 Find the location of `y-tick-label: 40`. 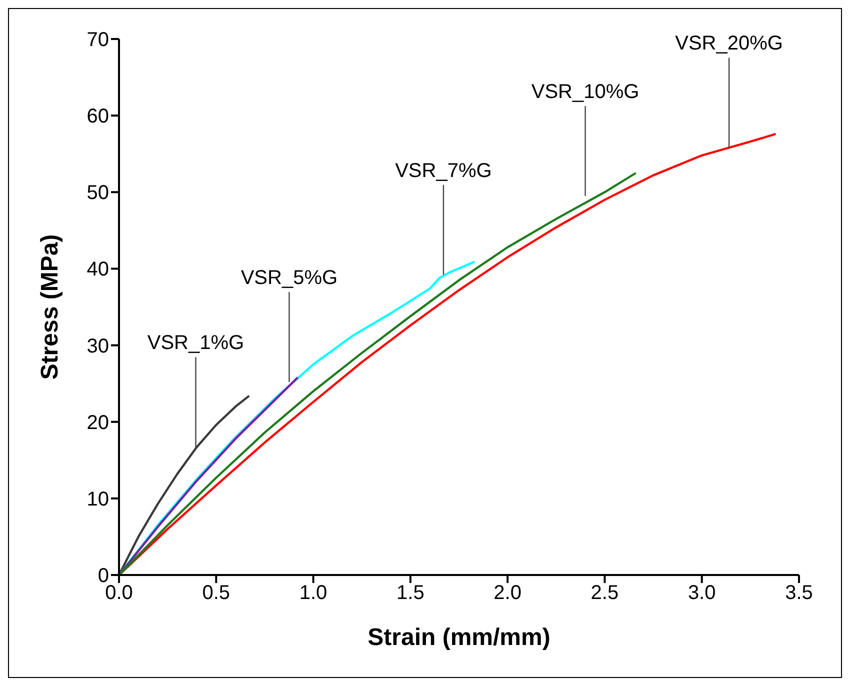

y-tick-label: 40 is located at coordinates (97, 269).